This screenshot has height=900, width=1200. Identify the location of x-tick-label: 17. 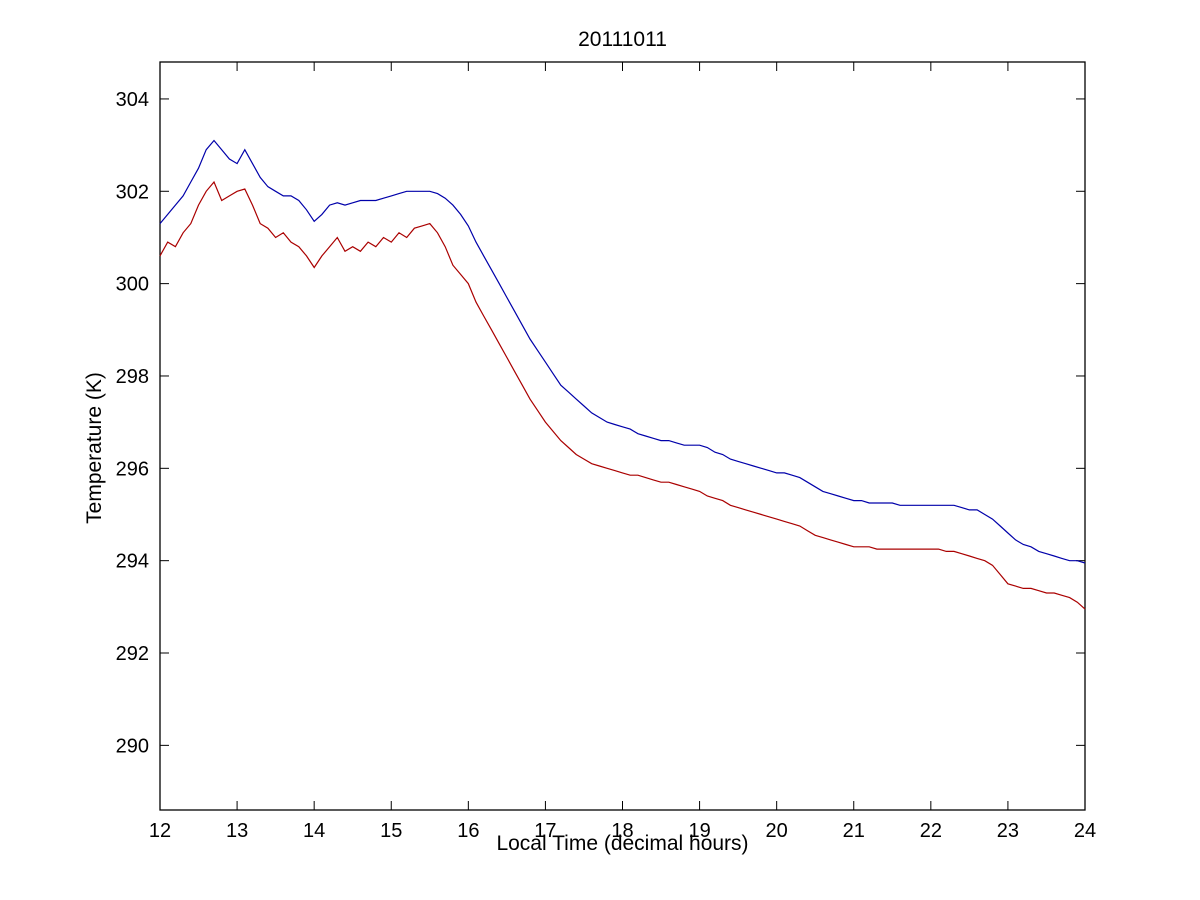
(545, 831).